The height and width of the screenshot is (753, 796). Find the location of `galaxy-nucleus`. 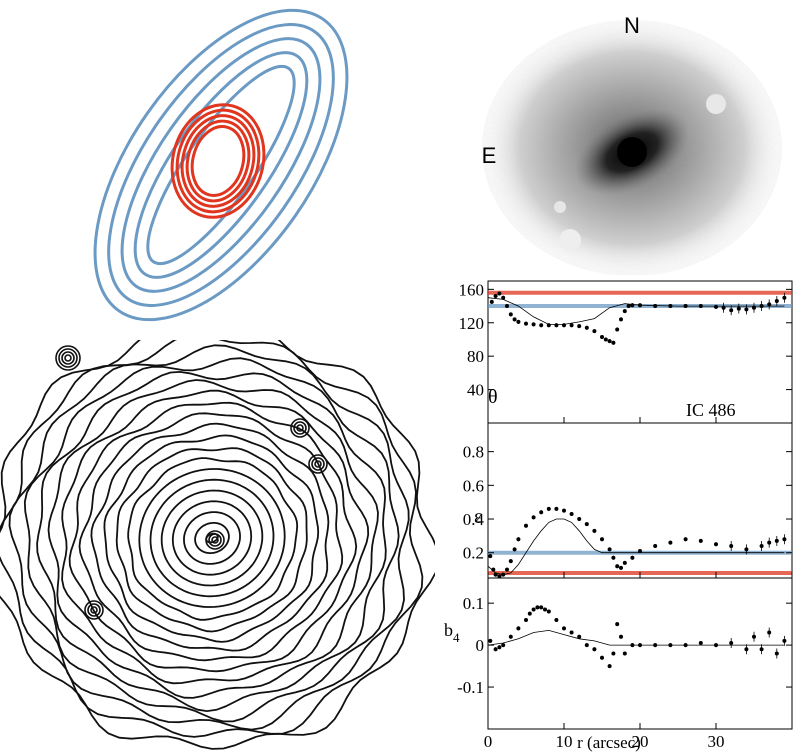

galaxy-nucleus is located at coordinates (632, 152).